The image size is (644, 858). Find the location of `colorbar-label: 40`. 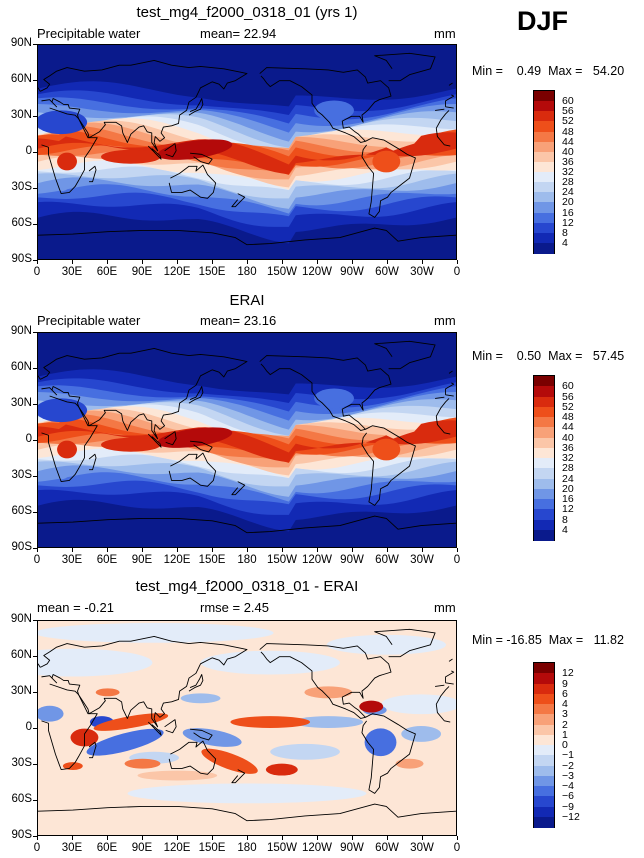

colorbar-label: 40 is located at coordinates (568, 437).